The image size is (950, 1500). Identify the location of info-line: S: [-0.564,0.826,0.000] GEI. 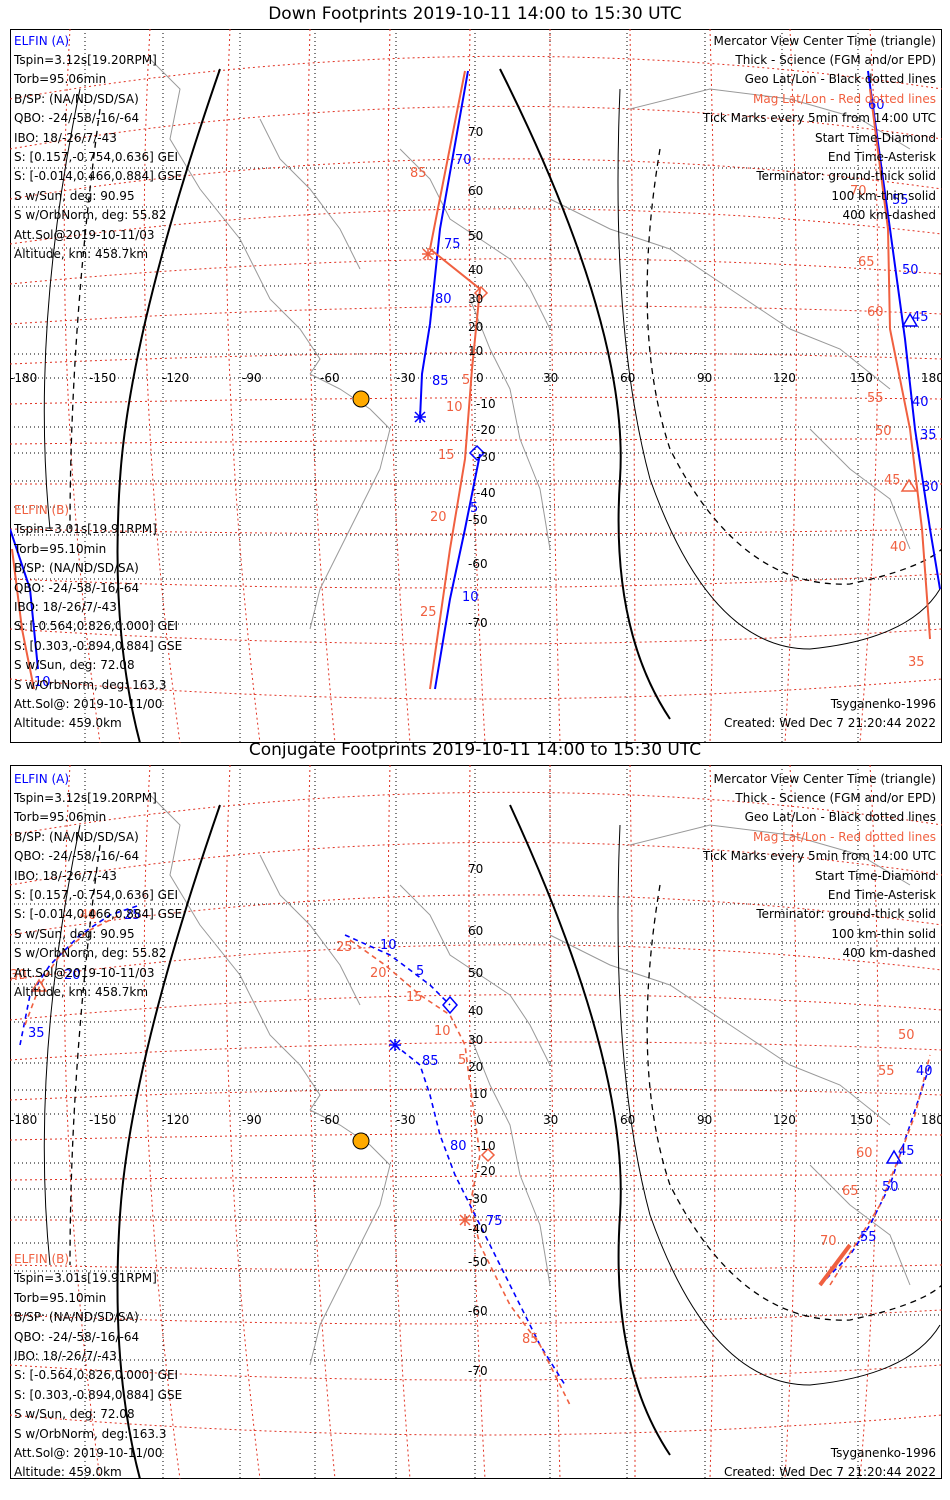
(96, 626).